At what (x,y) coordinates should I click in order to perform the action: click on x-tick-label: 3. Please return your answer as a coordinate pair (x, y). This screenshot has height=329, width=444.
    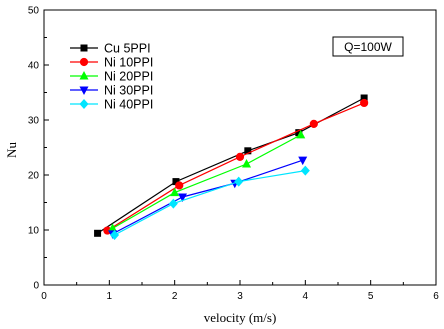
    Looking at the image, I should click on (240, 296).